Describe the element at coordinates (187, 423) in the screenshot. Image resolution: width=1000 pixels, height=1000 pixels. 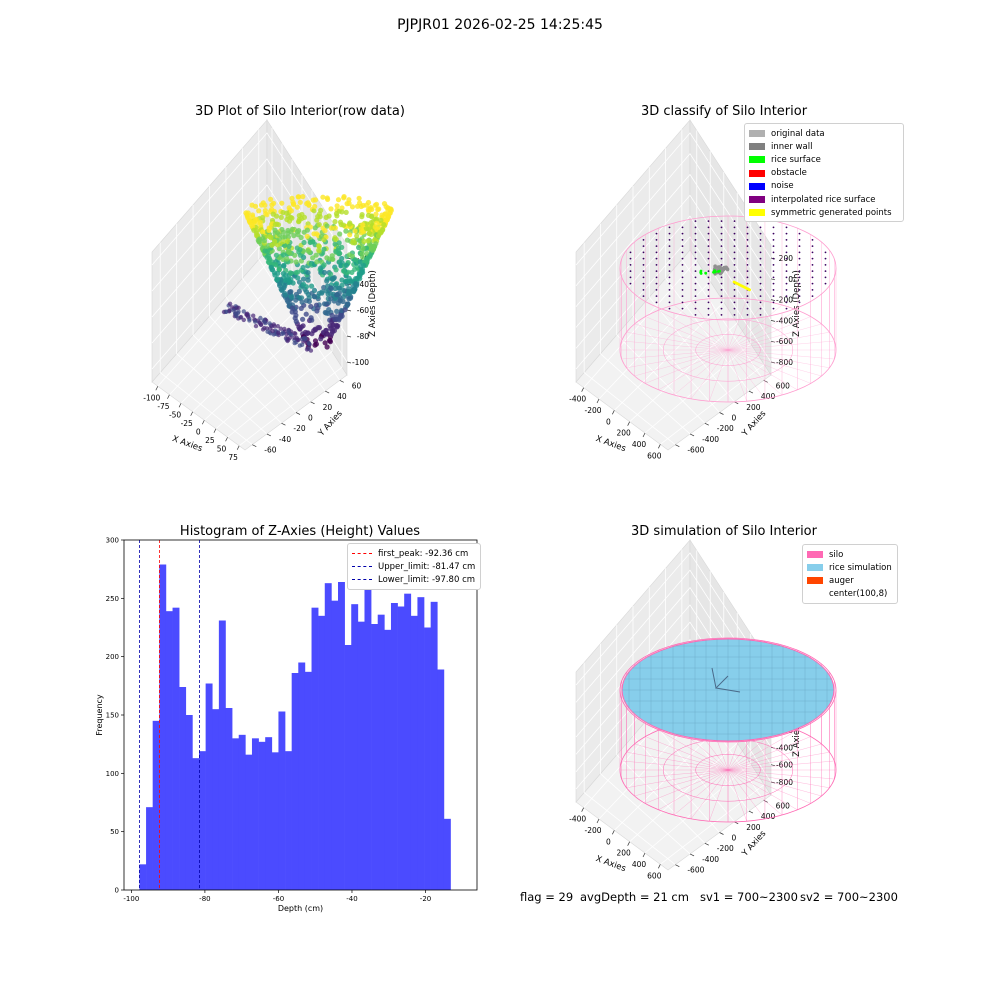
I see `x-tick-label: -25` at that location.